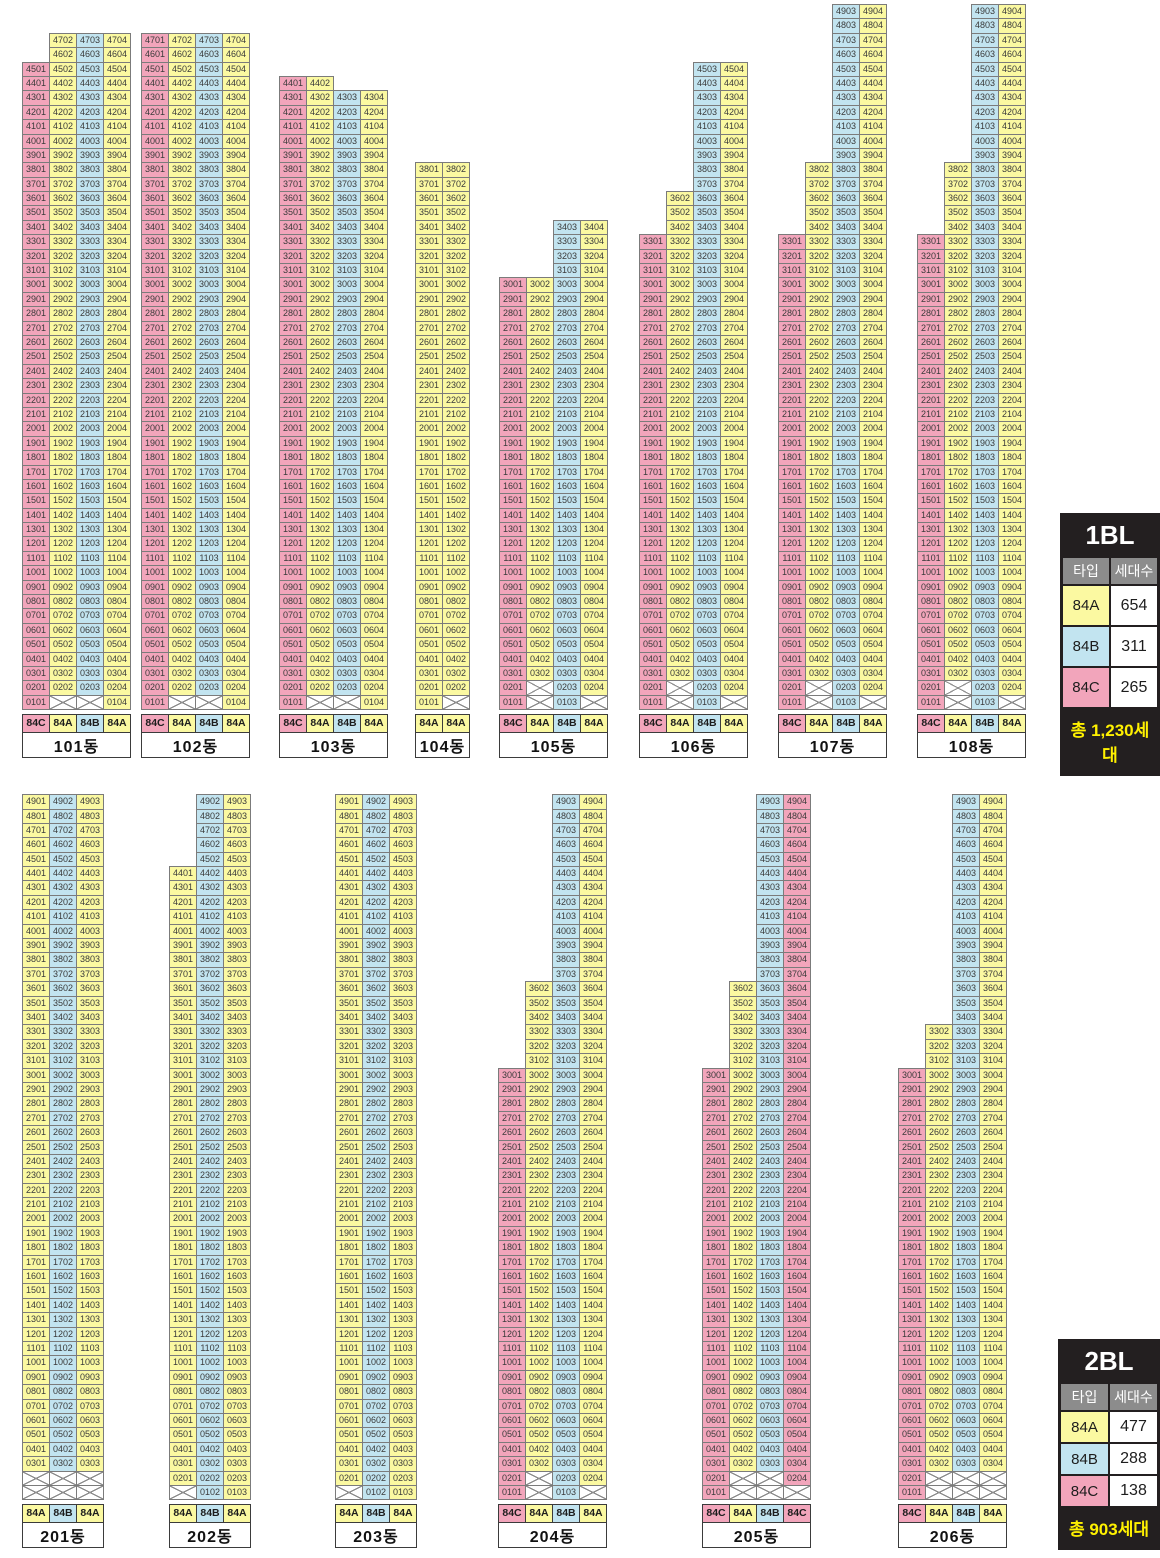 This screenshot has width=1160, height=1558. I want to click on unit-cell: 2604, so click(594, 342).